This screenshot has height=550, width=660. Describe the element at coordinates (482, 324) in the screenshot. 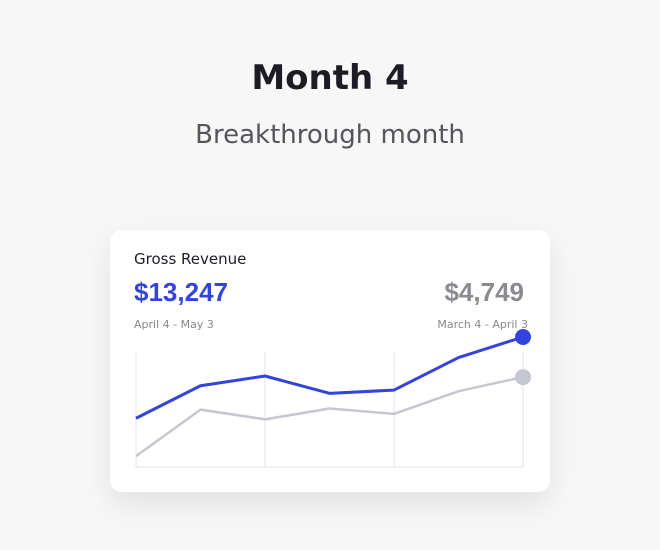

I see `previous-period: March 4 - April 3` at that location.